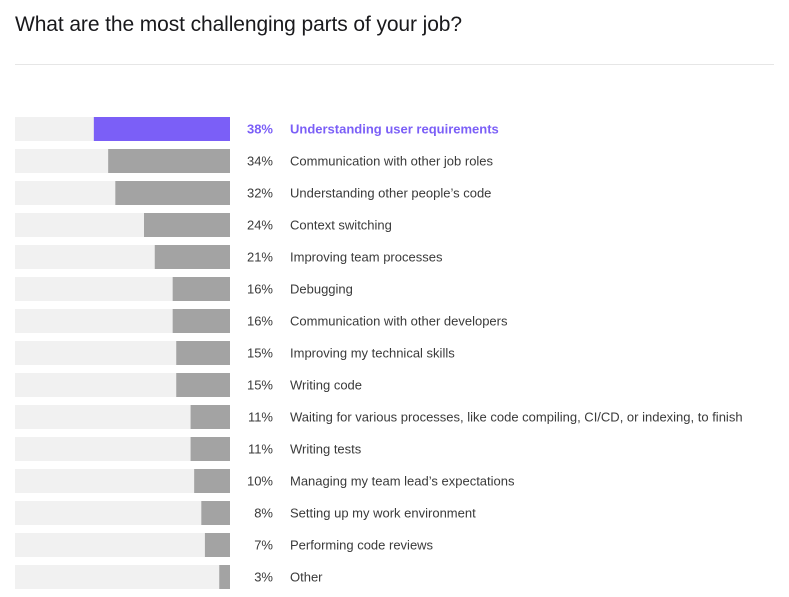  What do you see at coordinates (326, 385) in the screenshot?
I see `category-label: Writing code` at bounding box center [326, 385].